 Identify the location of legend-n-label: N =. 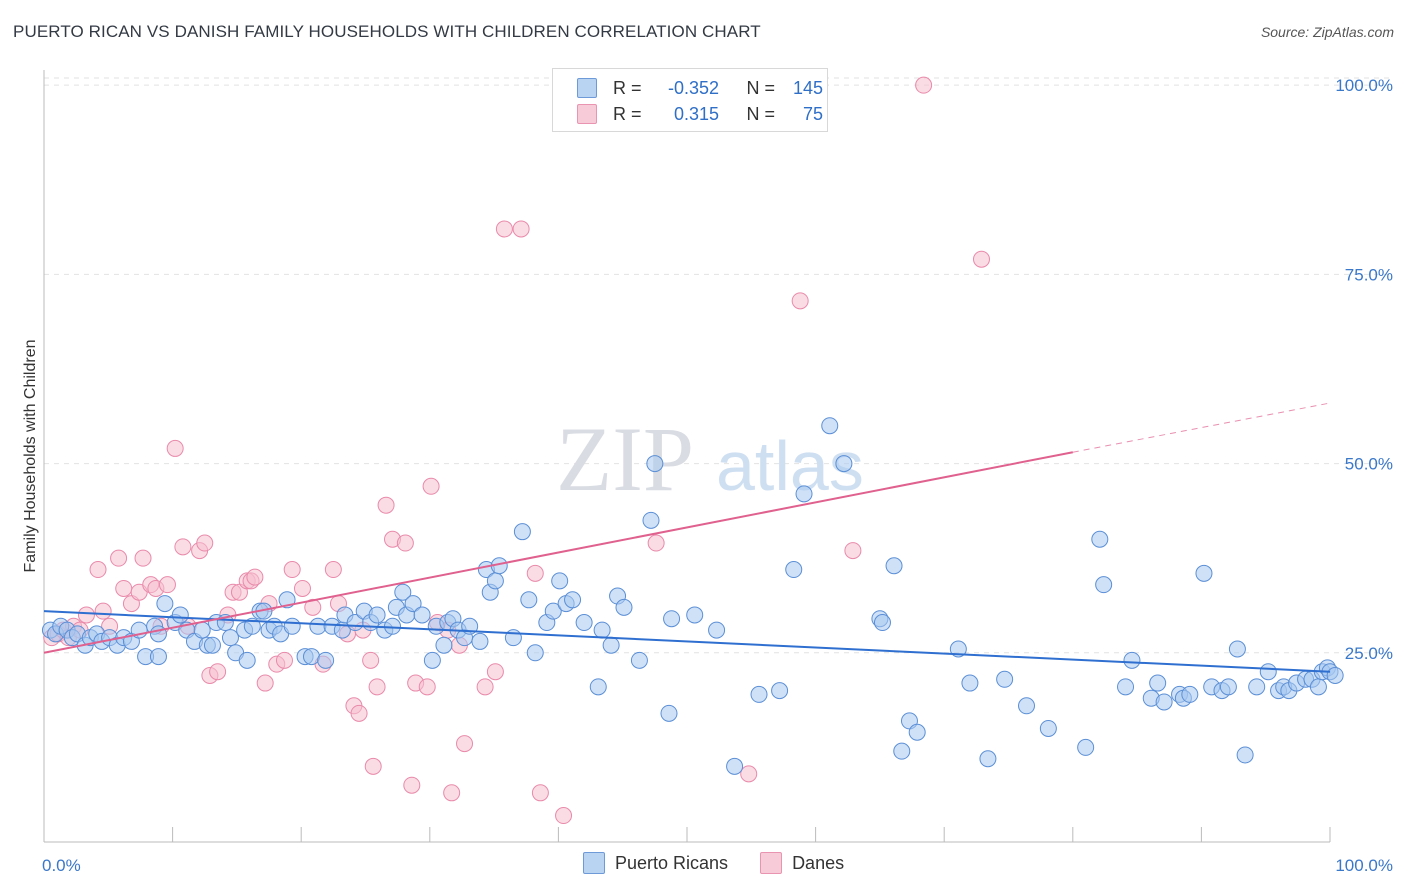
(760, 87).